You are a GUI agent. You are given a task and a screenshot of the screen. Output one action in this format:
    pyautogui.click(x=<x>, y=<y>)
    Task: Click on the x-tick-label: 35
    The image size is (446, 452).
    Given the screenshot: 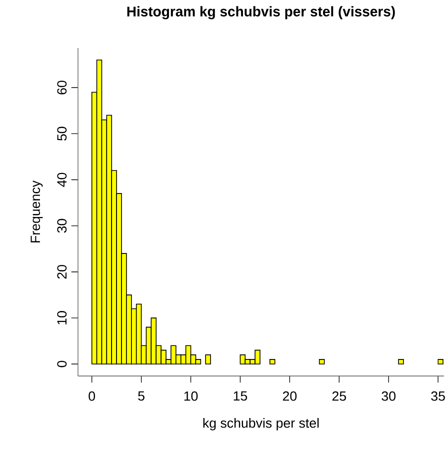 What is the action you would take?
    pyautogui.click(x=438, y=396)
    